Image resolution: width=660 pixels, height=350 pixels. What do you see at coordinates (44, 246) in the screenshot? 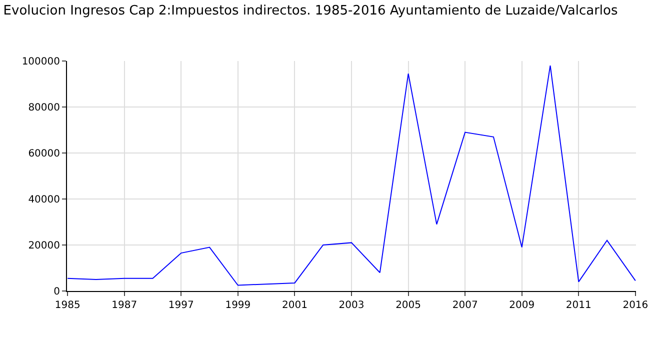
I see `y-tick-label: 20000` at bounding box center [44, 246].